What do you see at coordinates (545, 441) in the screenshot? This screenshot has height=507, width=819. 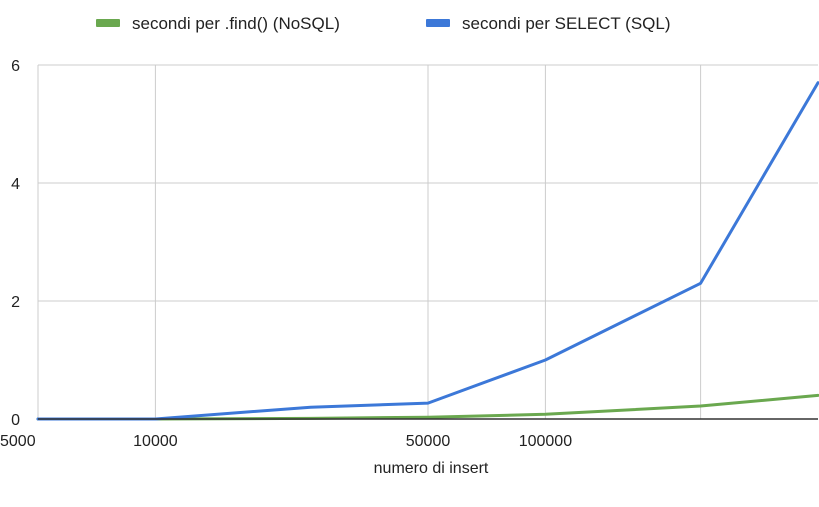 I see `x-tick-label: 100000` at bounding box center [545, 441].